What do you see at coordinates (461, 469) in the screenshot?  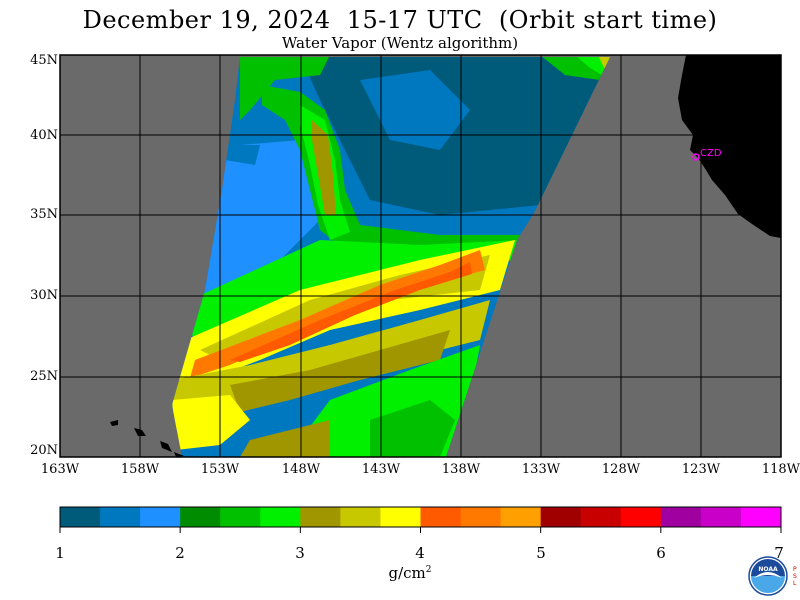 I see `lon-label: 138W` at bounding box center [461, 469].